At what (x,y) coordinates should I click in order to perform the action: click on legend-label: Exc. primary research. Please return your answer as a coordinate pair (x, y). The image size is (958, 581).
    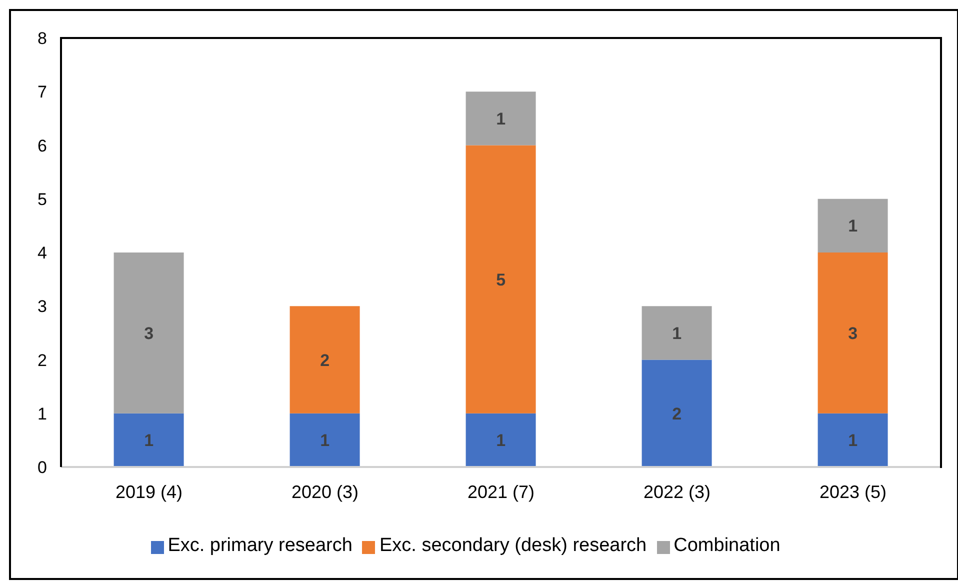
    Looking at the image, I should click on (260, 545).